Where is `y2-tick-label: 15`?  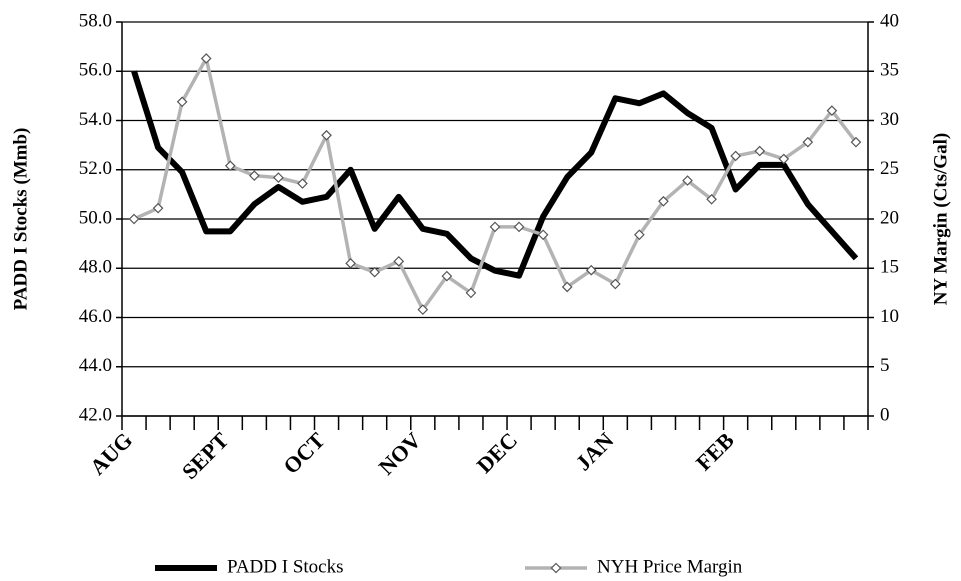
y2-tick-label: 15 is located at coordinates (889, 267).